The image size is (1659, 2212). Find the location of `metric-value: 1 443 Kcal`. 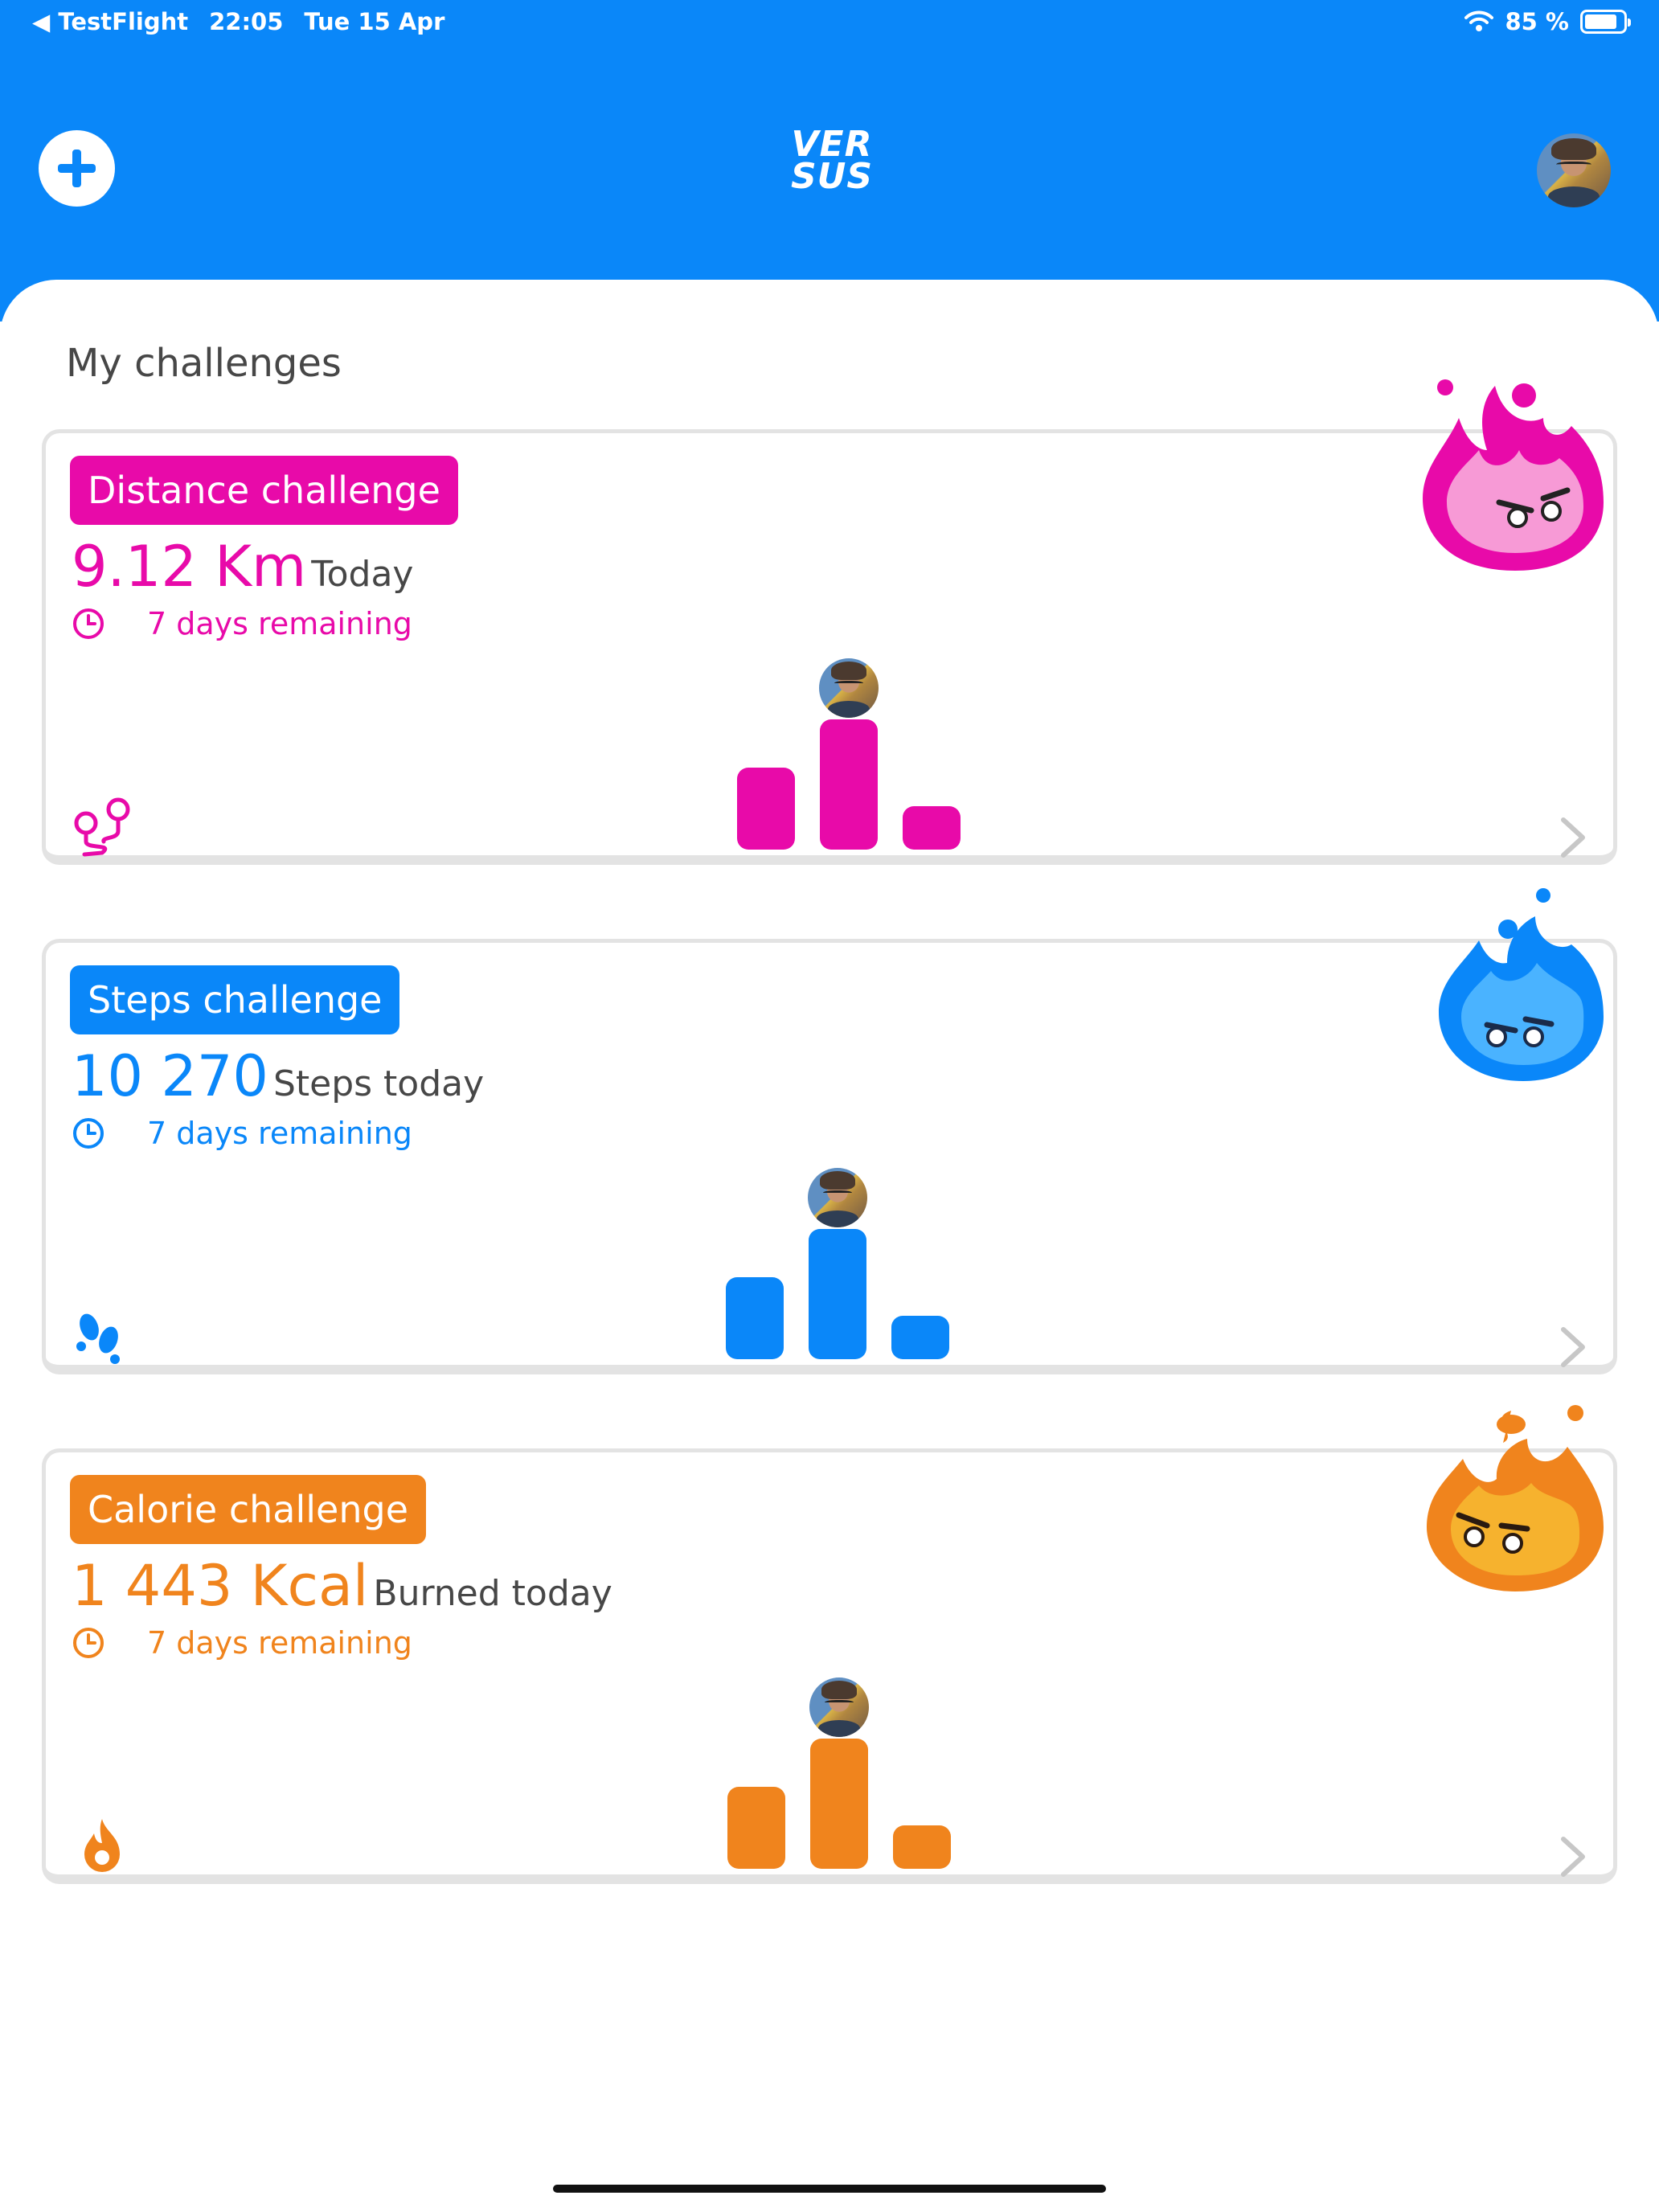

metric-value: 1 443 Kcal is located at coordinates (221, 1586).